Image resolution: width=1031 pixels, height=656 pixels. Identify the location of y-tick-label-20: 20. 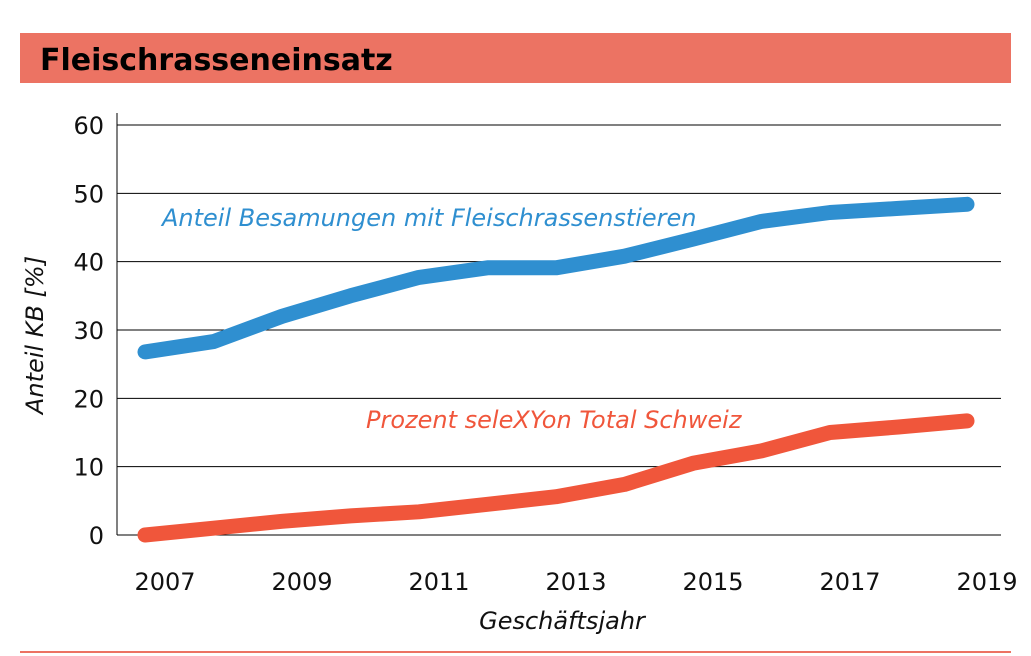
(88, 399).